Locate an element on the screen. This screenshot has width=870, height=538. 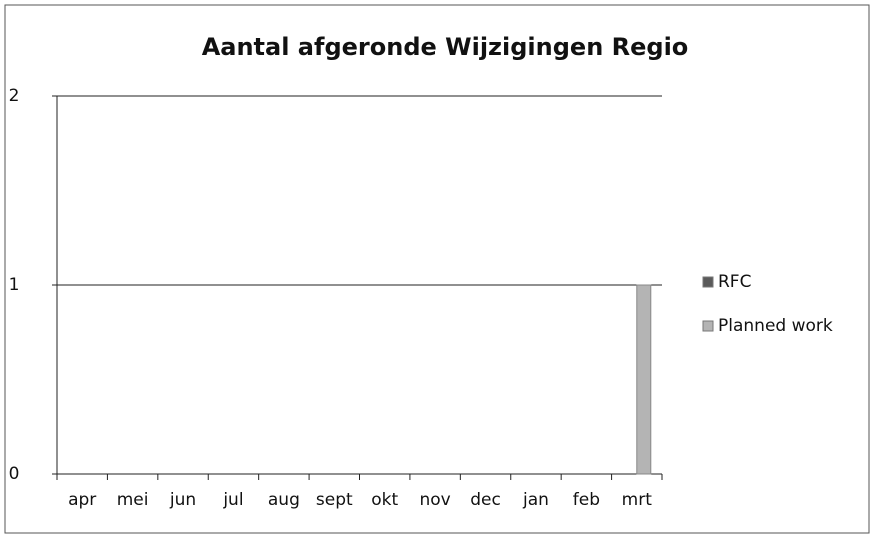
bar is located at coordinates (644, 379).